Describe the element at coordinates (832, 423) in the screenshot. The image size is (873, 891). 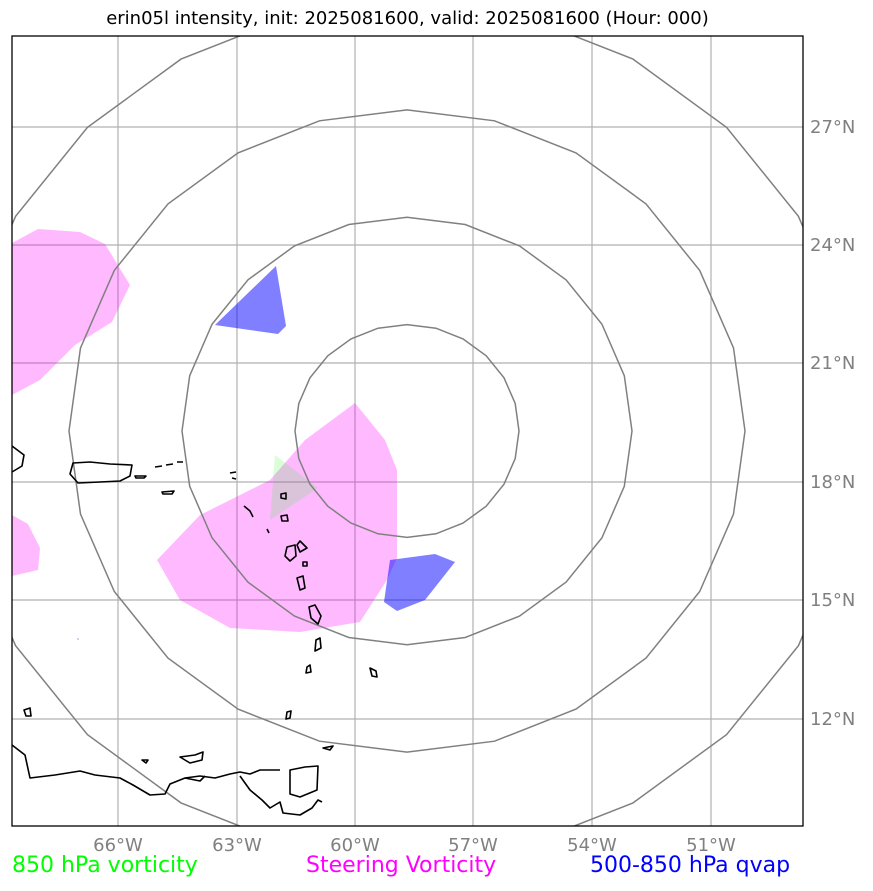
I see `latitude-tick-labels: 27°N 24°N 21°N 18°N 15°N 12°N` at that location.